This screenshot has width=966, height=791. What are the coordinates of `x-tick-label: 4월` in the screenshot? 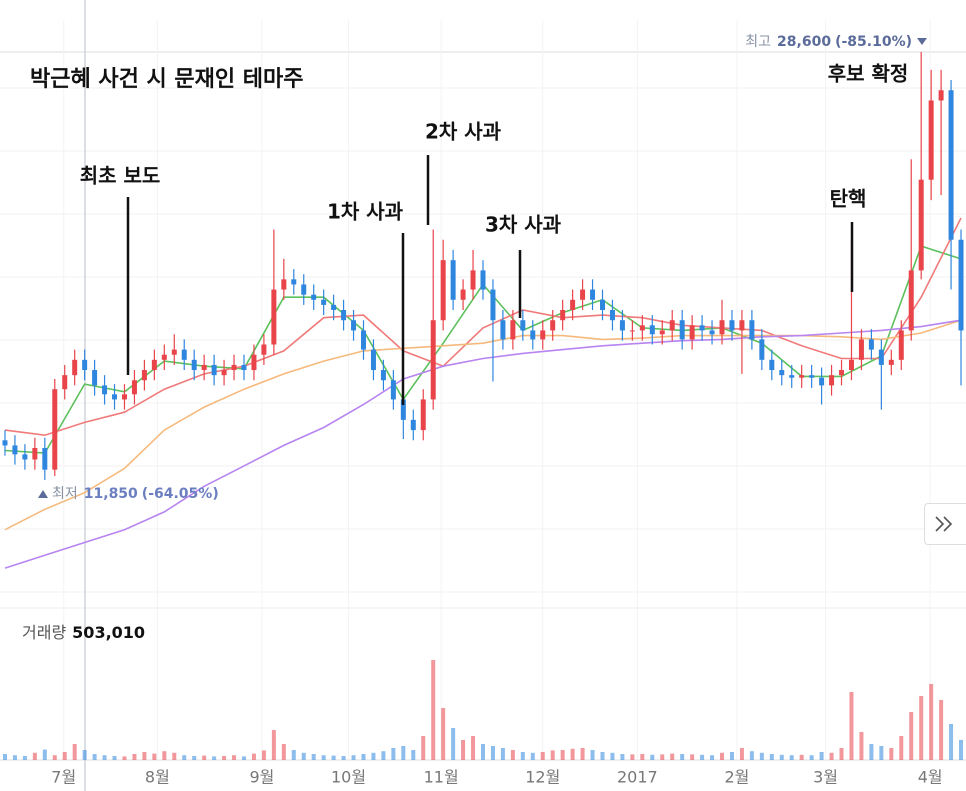 It's located at (930, 777).